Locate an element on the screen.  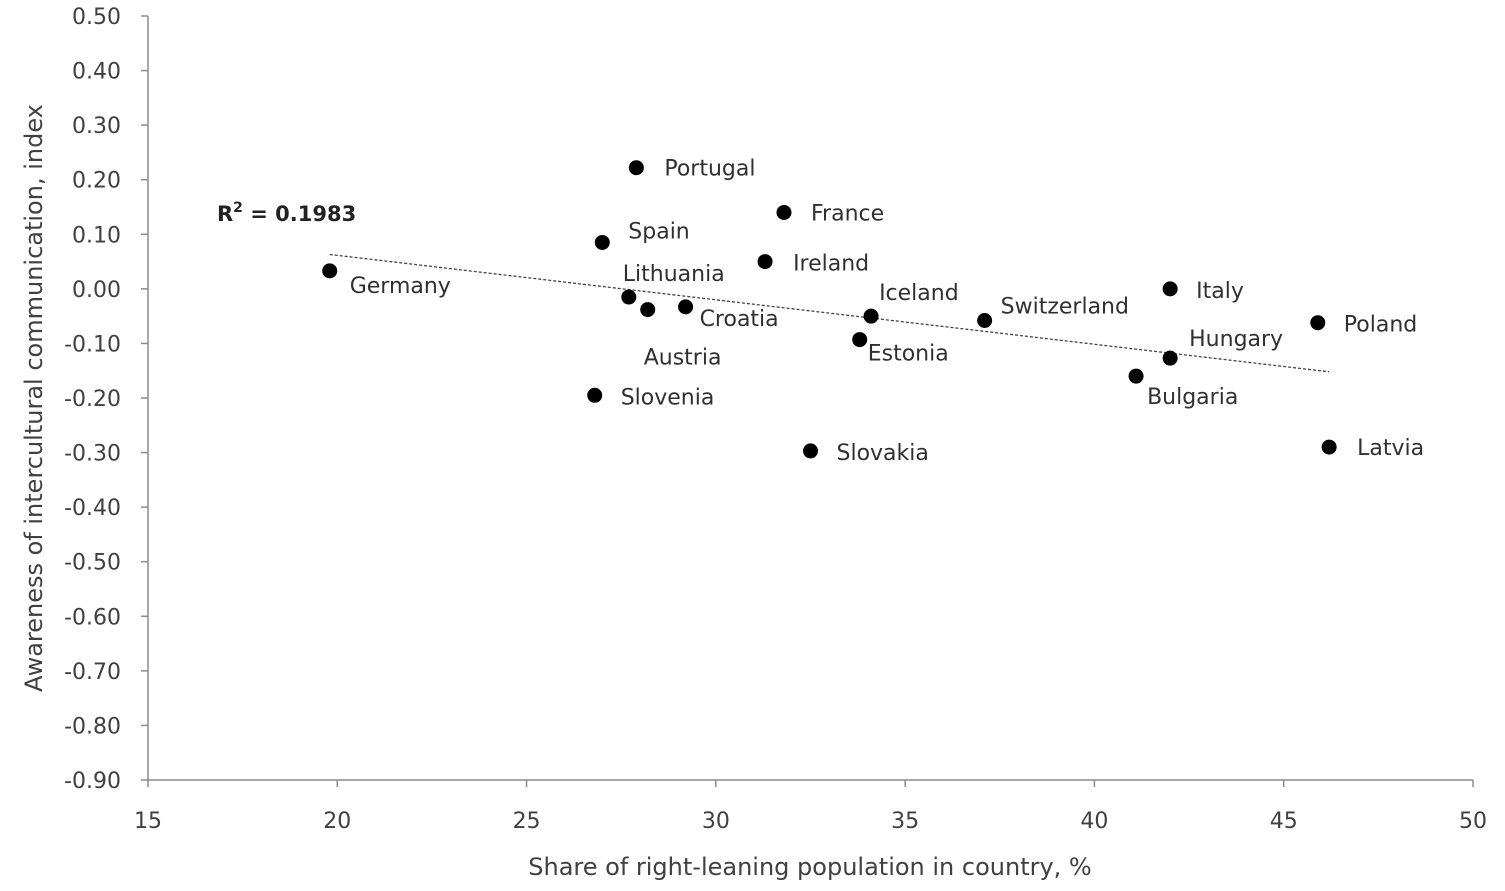
point-poland is located at coordinates (1318, 323).